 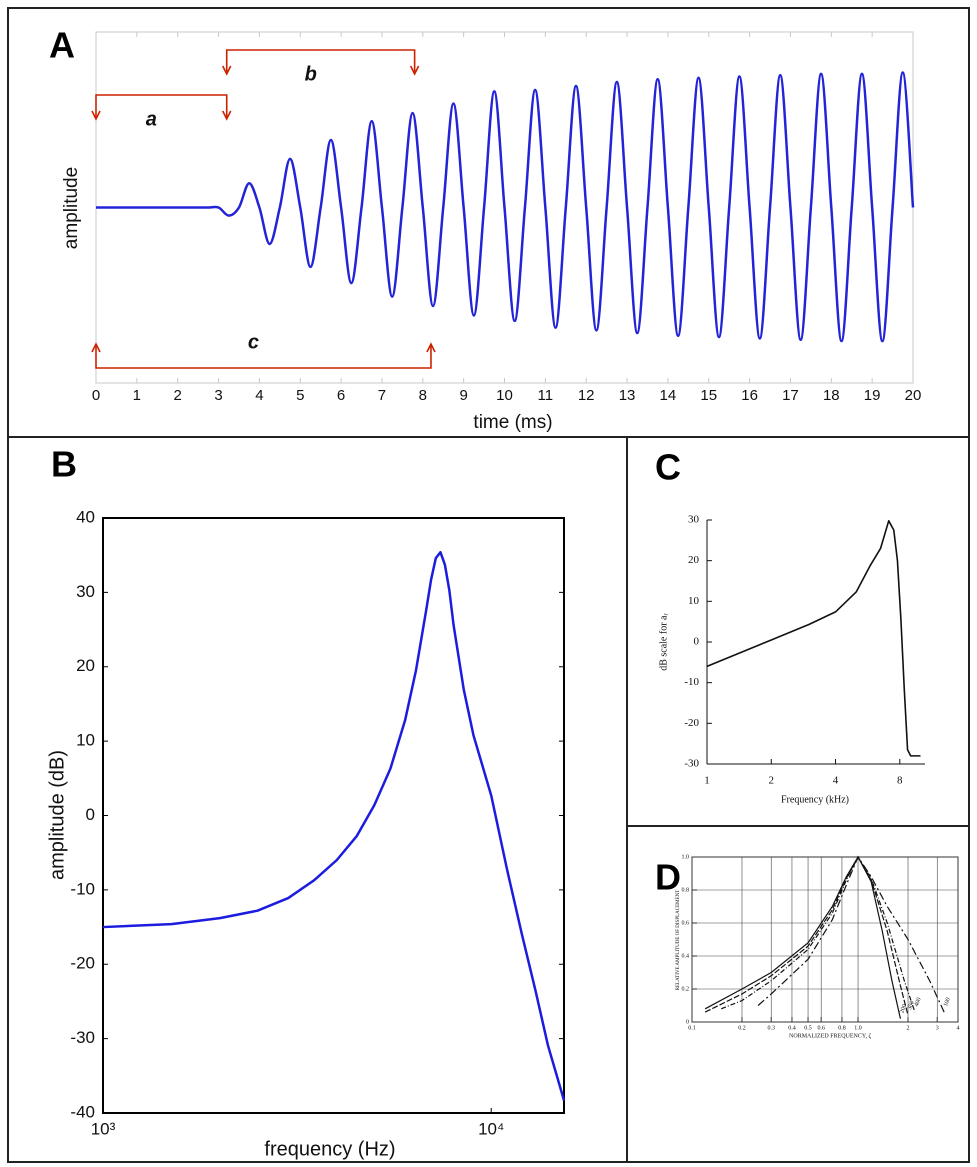 I want to click on y-tick-label: 1.0, so click(x=686, y=857).